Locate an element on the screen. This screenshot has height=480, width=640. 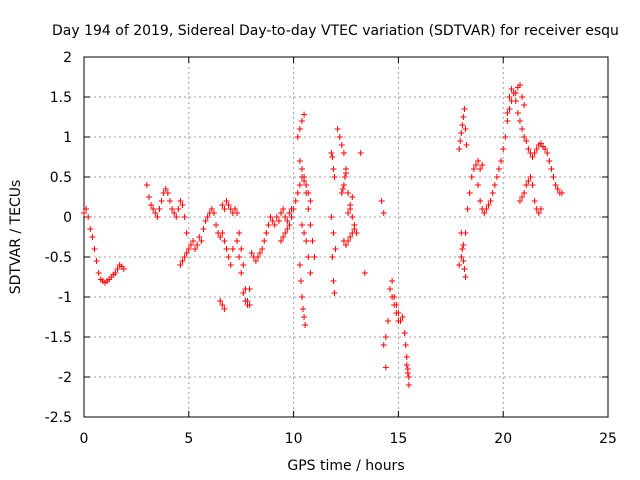
x-tick-label: 25 is located at coordinates (608, 439).